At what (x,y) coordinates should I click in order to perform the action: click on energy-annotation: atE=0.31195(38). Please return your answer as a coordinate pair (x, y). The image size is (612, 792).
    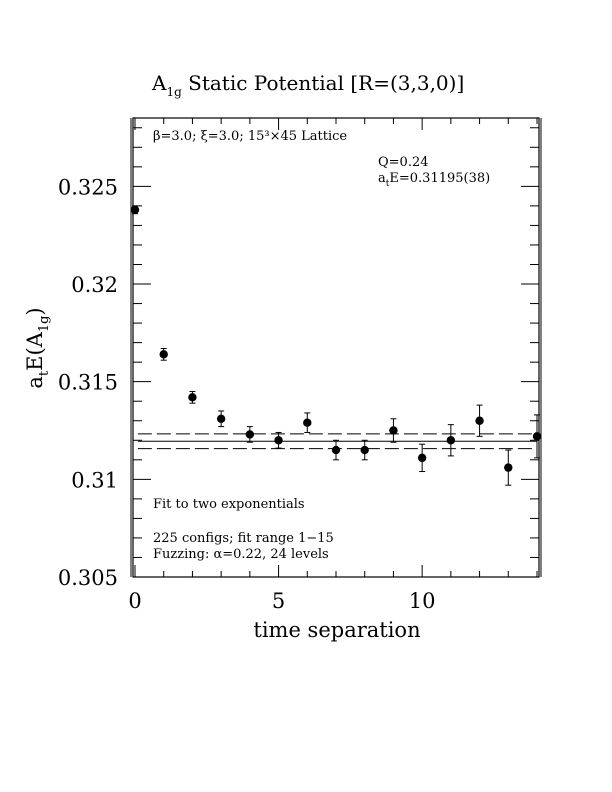
    Looking at the image, I should click on (434, 180).